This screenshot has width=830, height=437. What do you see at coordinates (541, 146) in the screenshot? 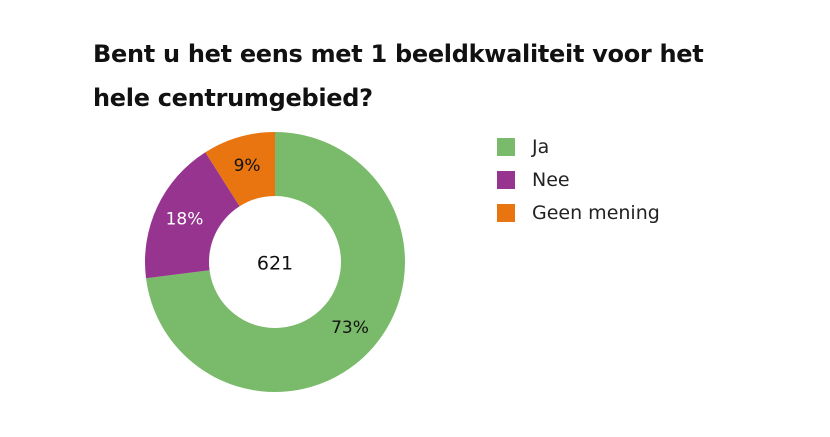
I see `legend-label-ja: Ja` at bounding box center [541, 146].